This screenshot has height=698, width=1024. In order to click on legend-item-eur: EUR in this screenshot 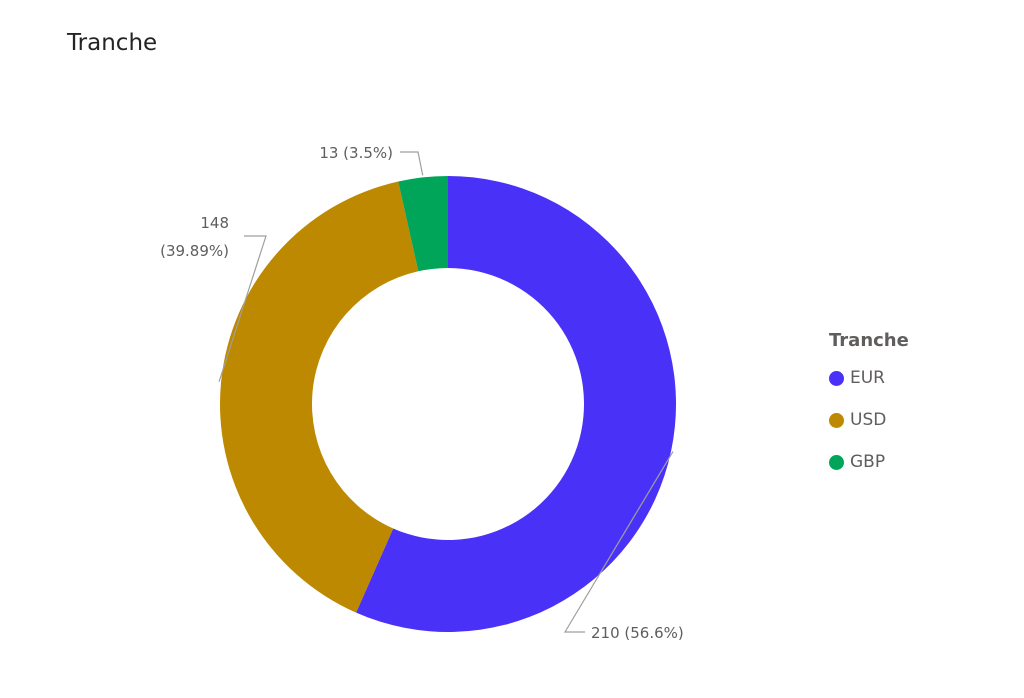, I will do `click(869, 378)`.